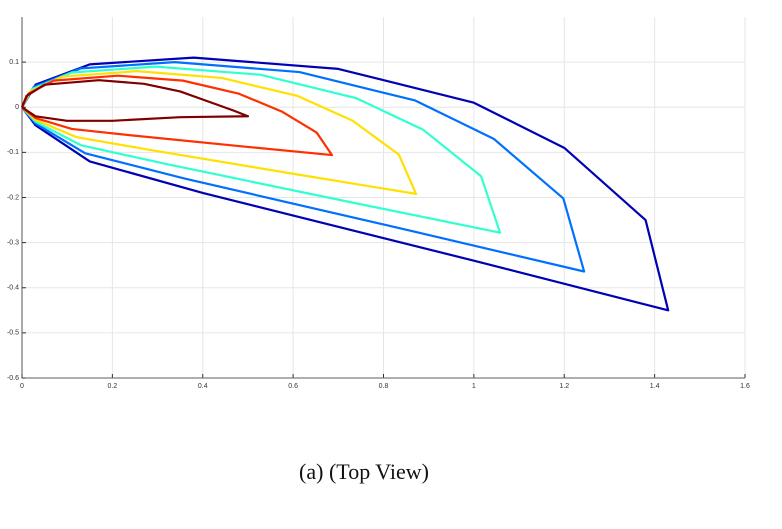 The height and width of the screenshot is (529, 782). Describe the element at coordinates (203, 386) in the screenshot. I see `x-tick-label: 0.4` at that location.